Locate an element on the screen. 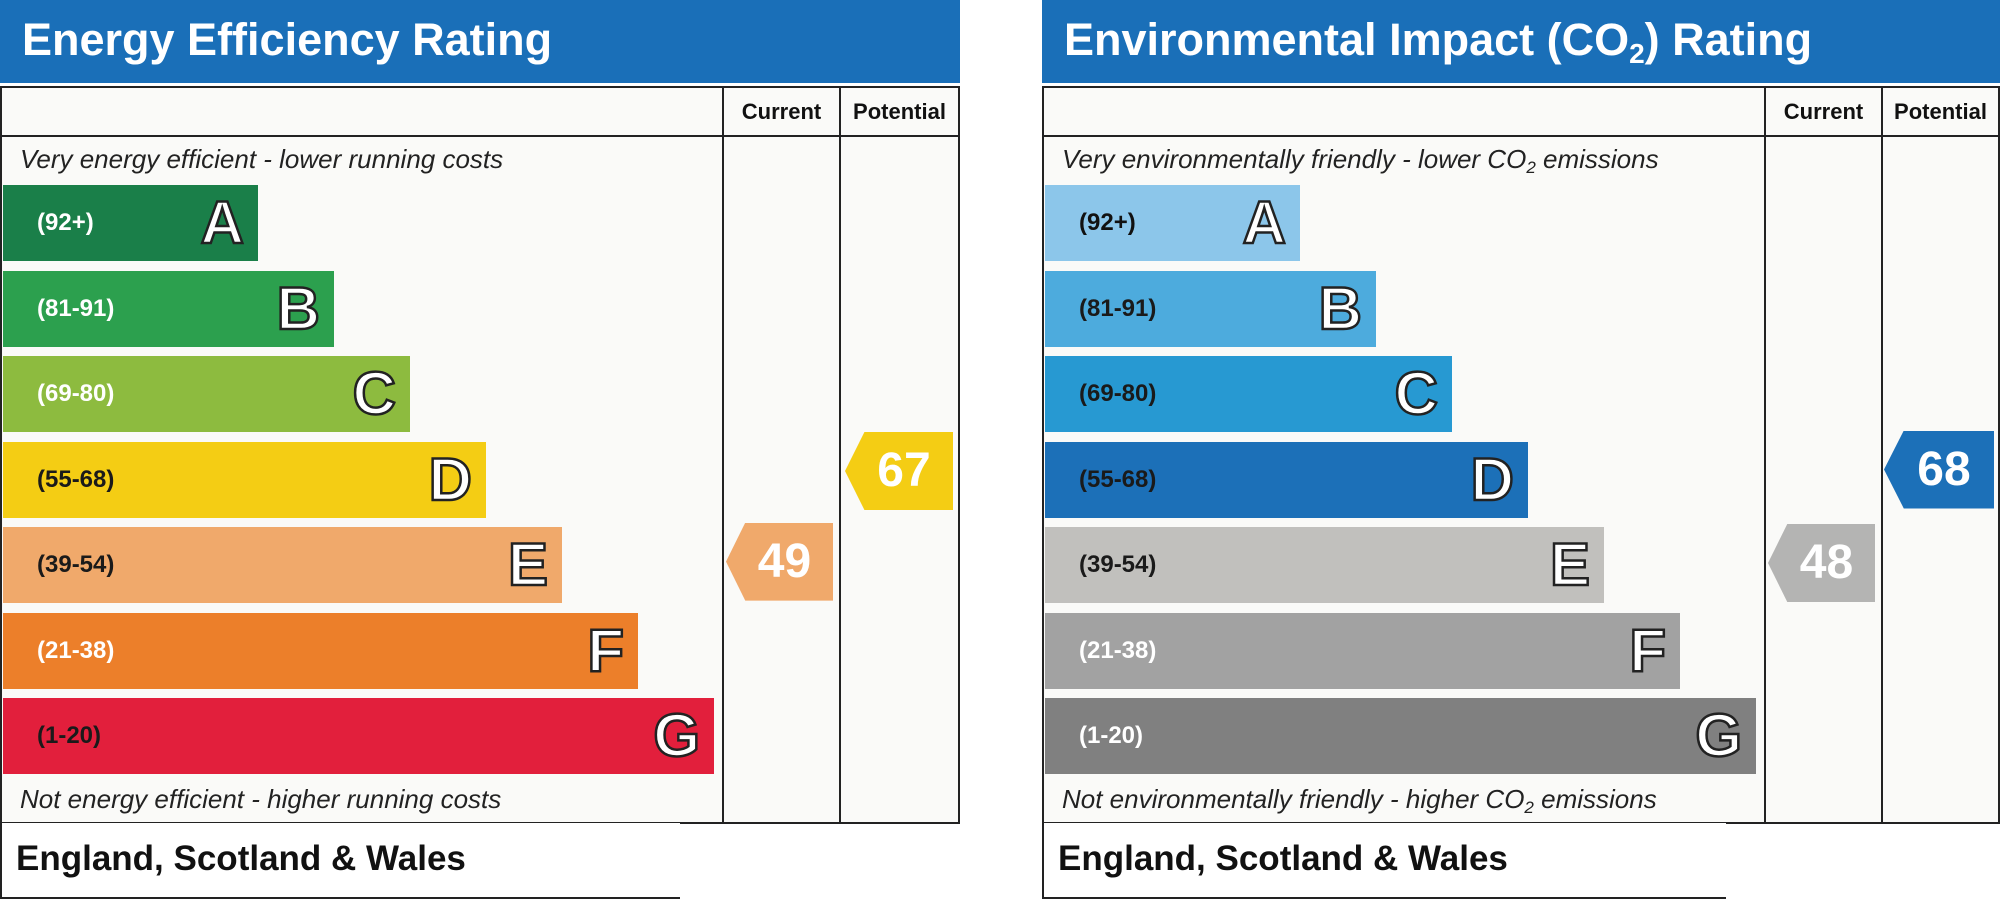 Image resolution: width=2000 pixels, height=899 pixels. potential-rating-arrow: 67 is located at coordinates (899, 471).